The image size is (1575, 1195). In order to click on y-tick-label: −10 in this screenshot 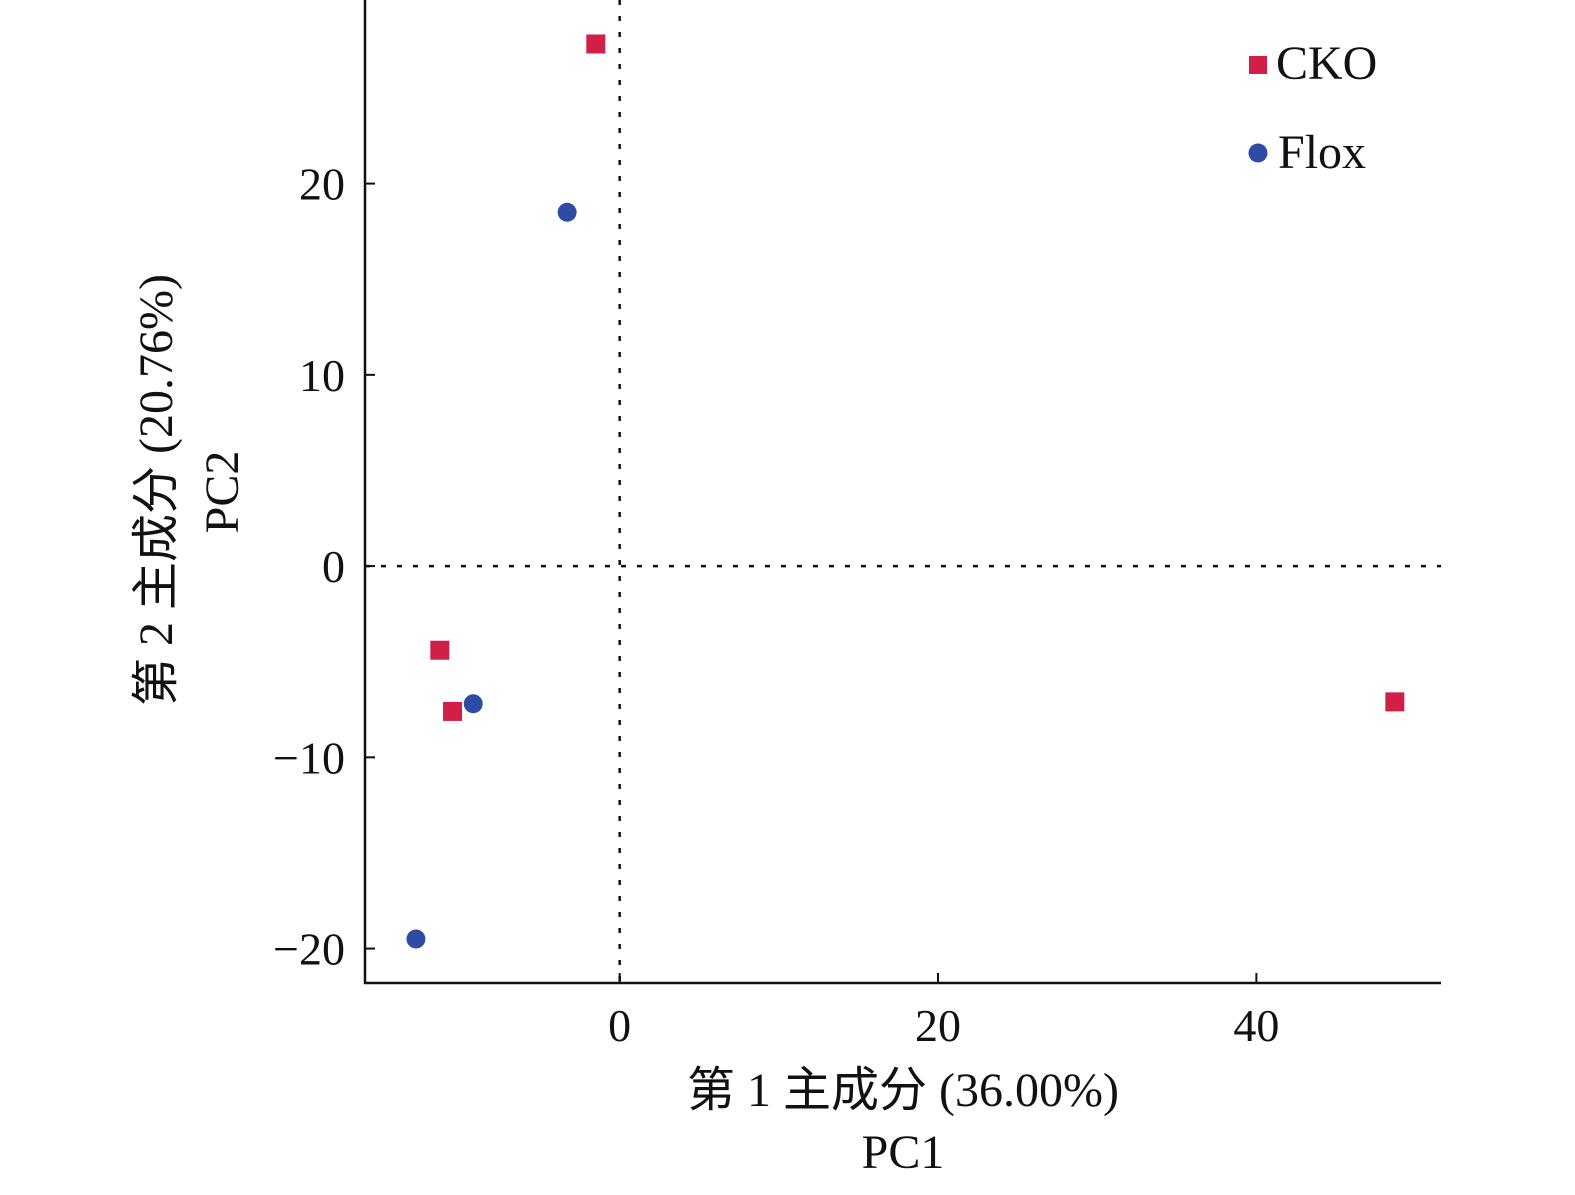, I will do `click(309, 757)`.